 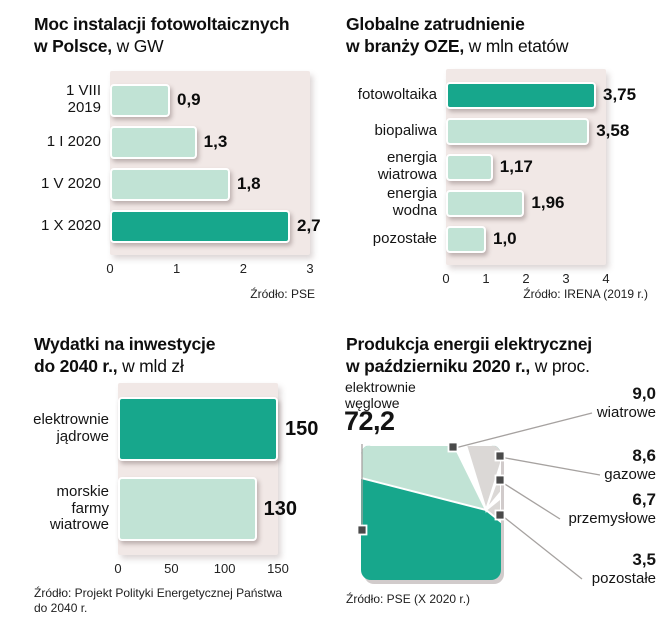 I want to click on bar-category-label: 1 V 2020, so click(x=70, y=183).